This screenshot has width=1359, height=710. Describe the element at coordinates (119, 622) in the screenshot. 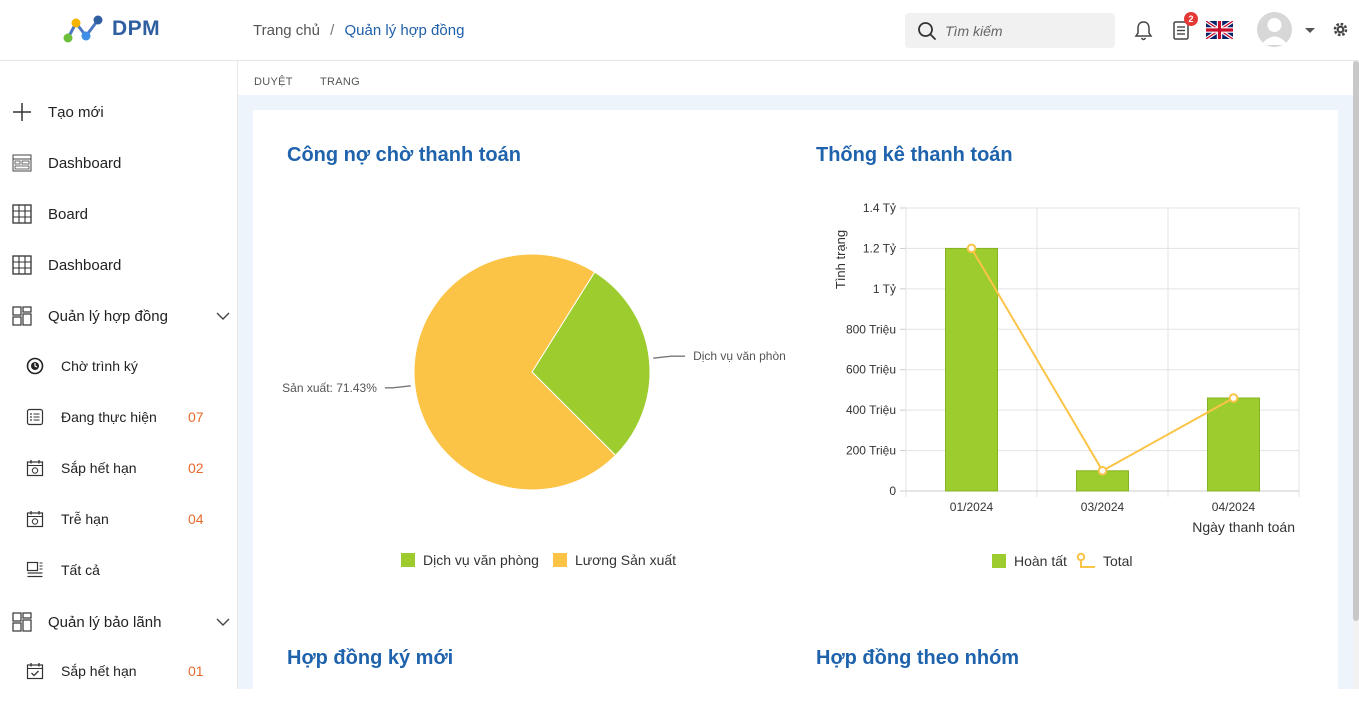

I see `sidebar-item-guarantee-management: Quản lý bảo lãnh` at that location.